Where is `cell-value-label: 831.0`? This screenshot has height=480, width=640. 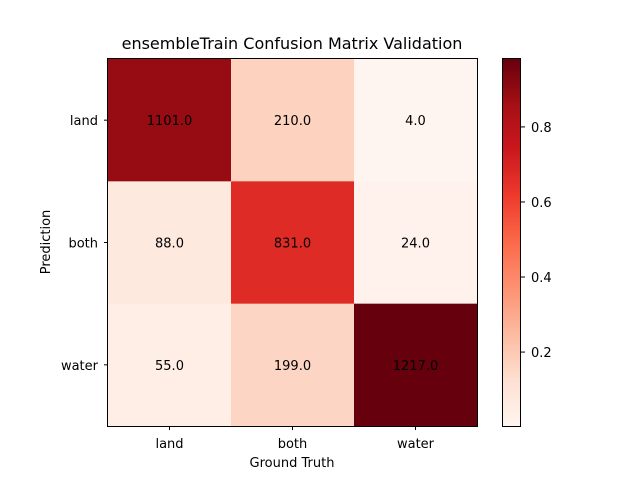
cell-value-label: 831.0 is located at coordinates (292, 244).